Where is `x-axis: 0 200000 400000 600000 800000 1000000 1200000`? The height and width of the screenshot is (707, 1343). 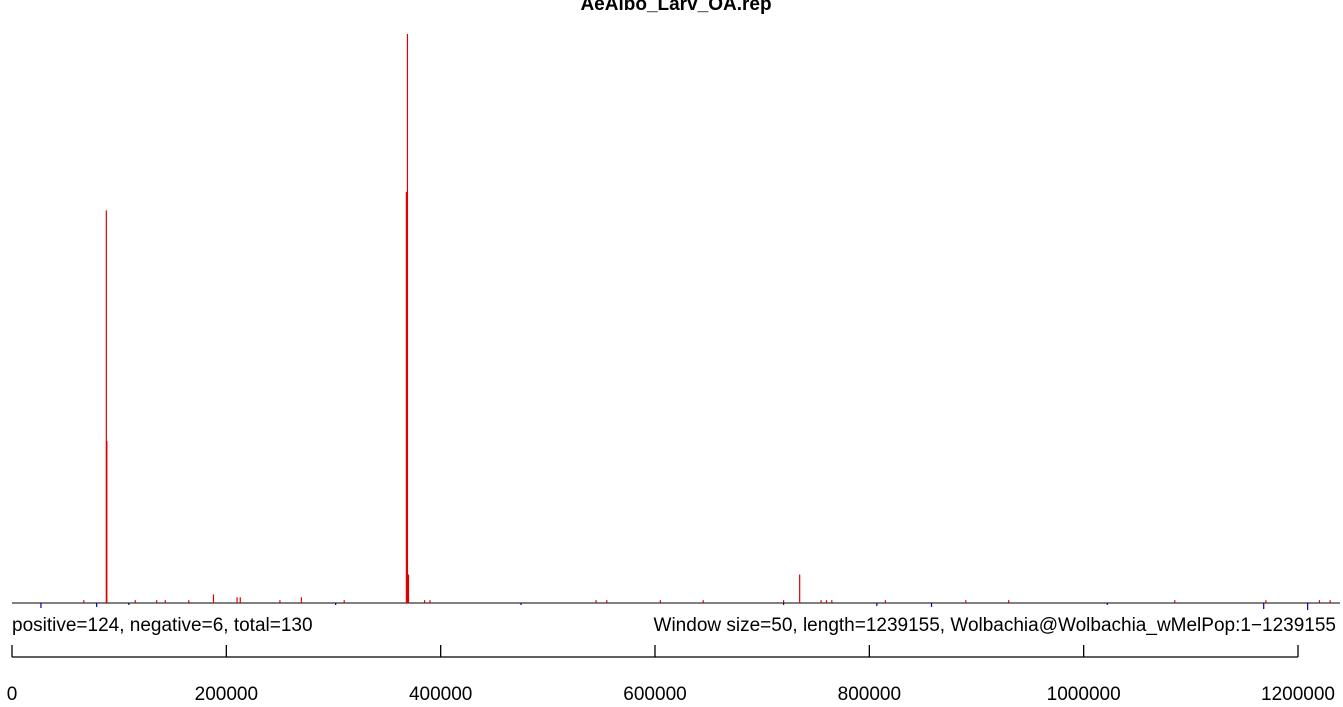 x-axis: 0 200000 400000 600000 800000 1000000 1200000 is located at coordinates (671, 675).